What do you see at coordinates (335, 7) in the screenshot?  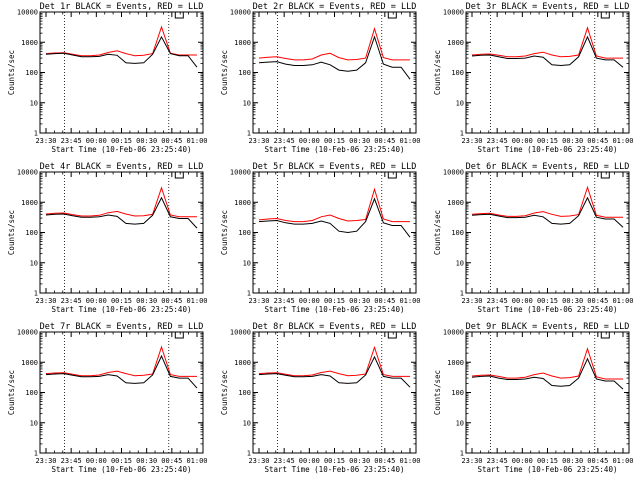 I see `chart-title: Det 2r BLACK = Events, RED = LLD` at bounding box center [335, 7].